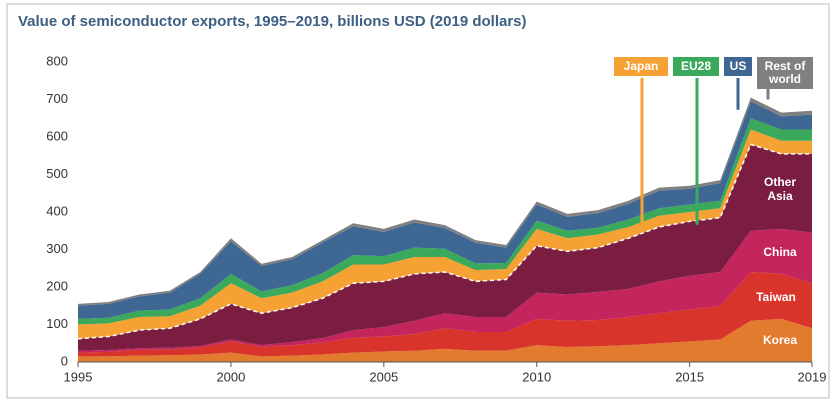 The height and width of the screenshot is (405, 836). What do you see at coordinates (812, 376) in the screenshot?
I see `x-tick-label: 2019` at bounding box center [812, 376].